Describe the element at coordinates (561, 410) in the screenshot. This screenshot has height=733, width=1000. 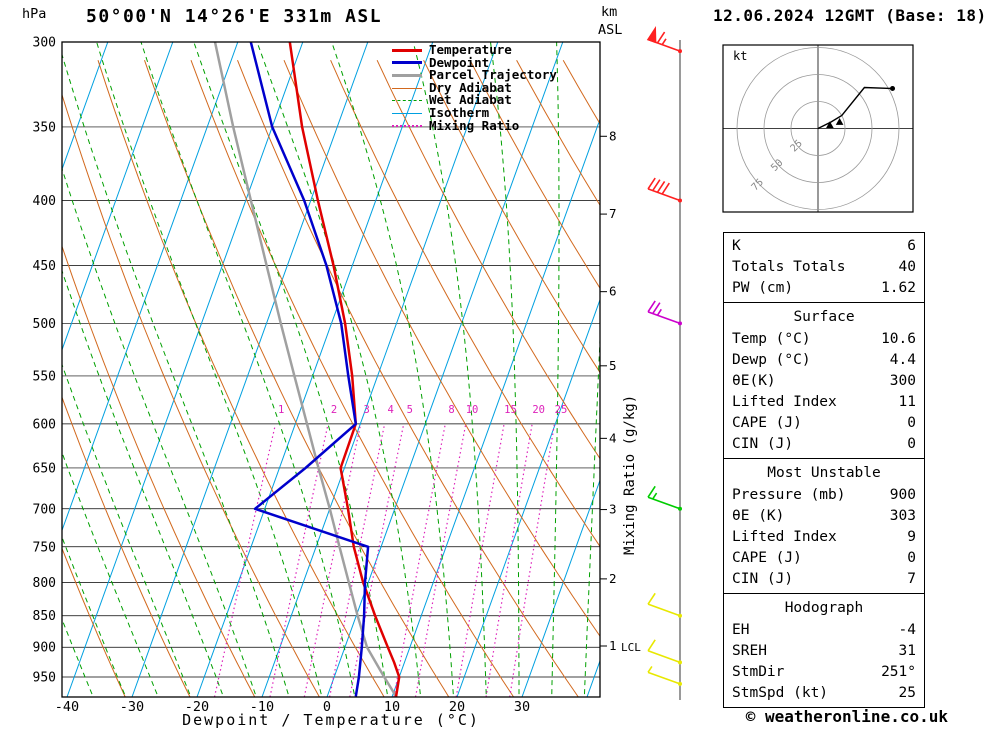
I see `mixing-ratio-value-label: 25` at that location.